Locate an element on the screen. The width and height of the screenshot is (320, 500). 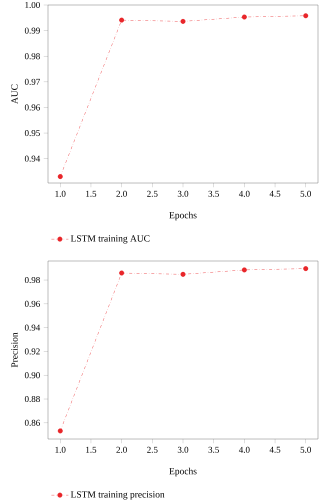
y-tick-label: 1.00 is located at coordinates (32, 5).